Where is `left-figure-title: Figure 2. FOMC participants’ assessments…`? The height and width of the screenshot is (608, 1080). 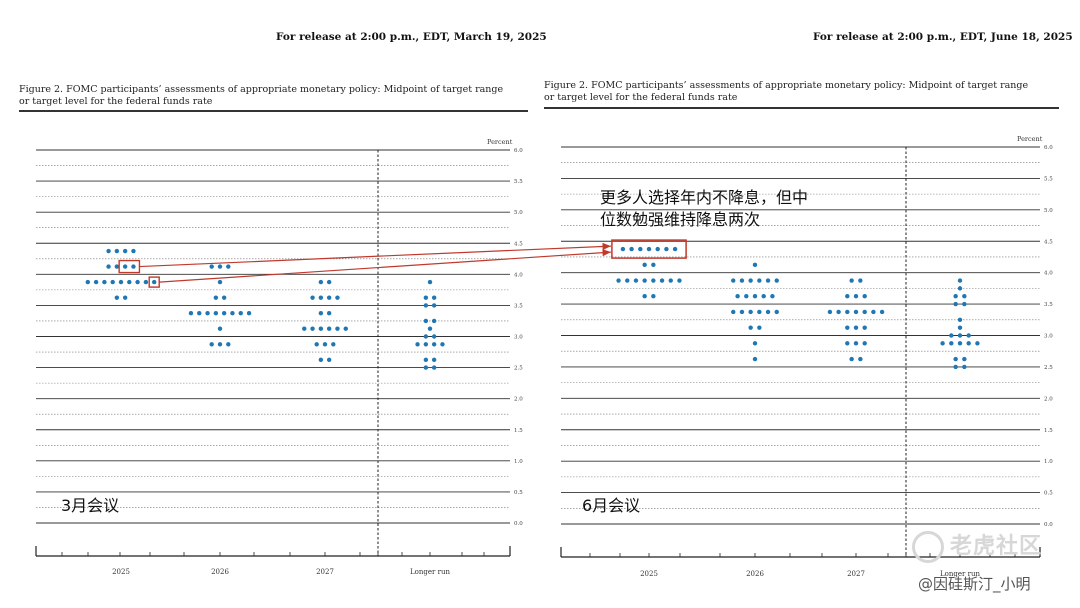 left-figure-title: Figure 2. FOMC participants’ assessments… is located at coordinates (275, 96).